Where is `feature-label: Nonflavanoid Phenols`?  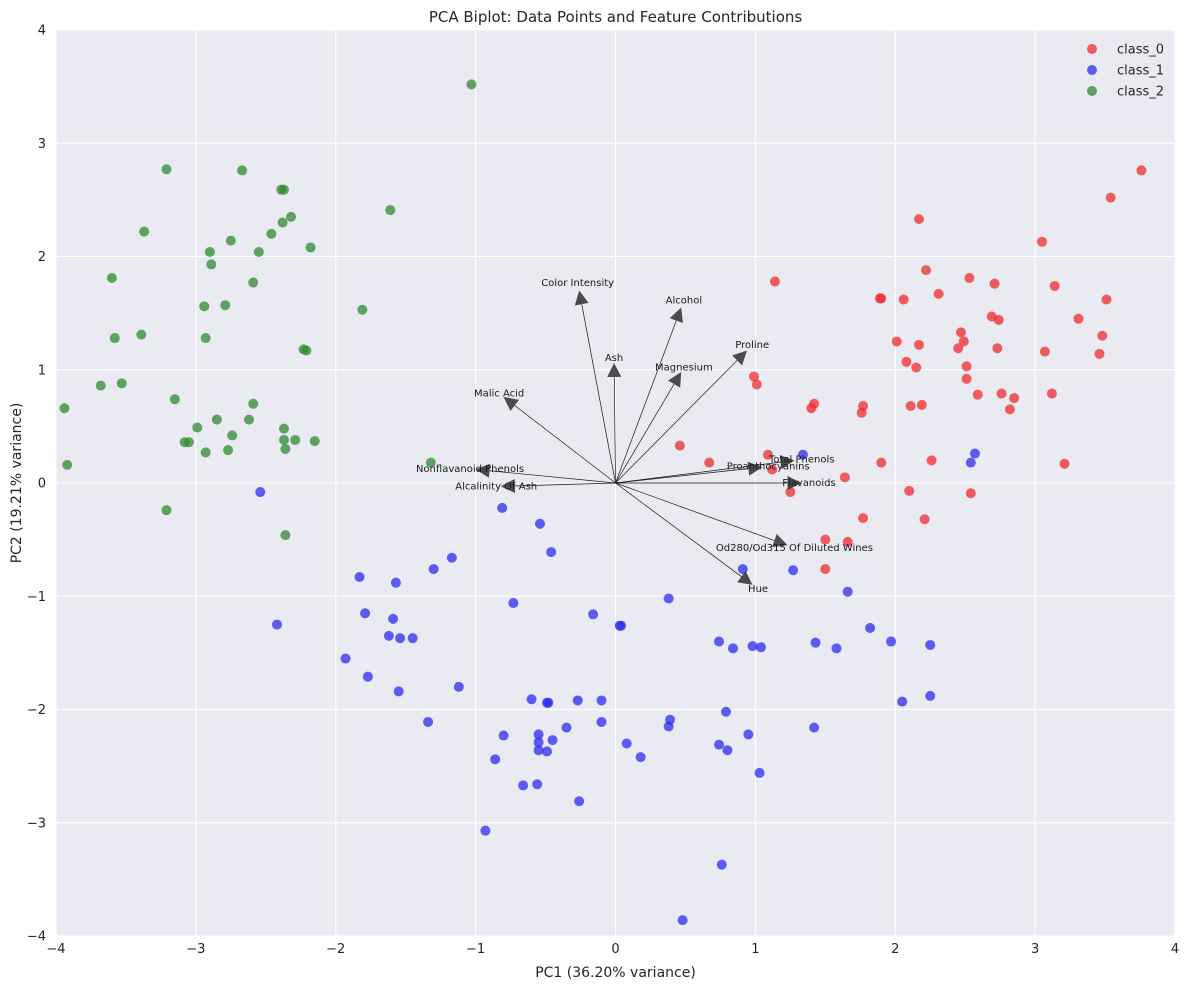
feature-label: Nonflavanoid Phenols is located at coordinates (470, 469).